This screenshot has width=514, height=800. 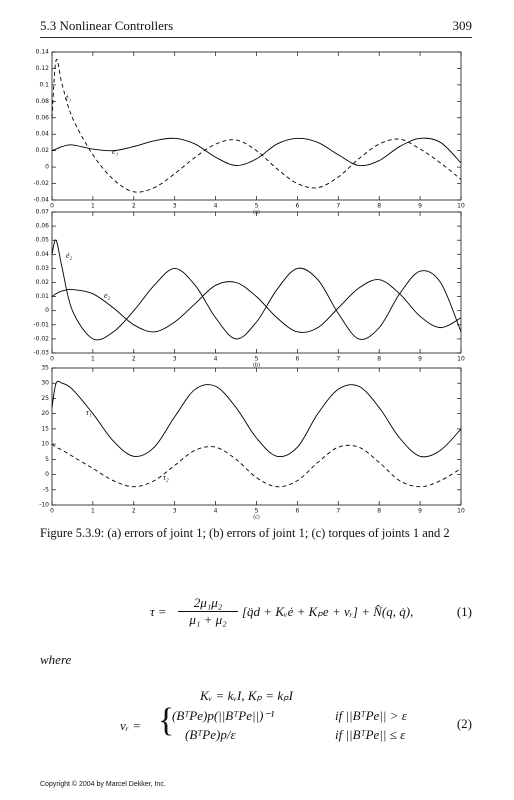 I want to click on series-label: e₁, so click(x=115, y=151).